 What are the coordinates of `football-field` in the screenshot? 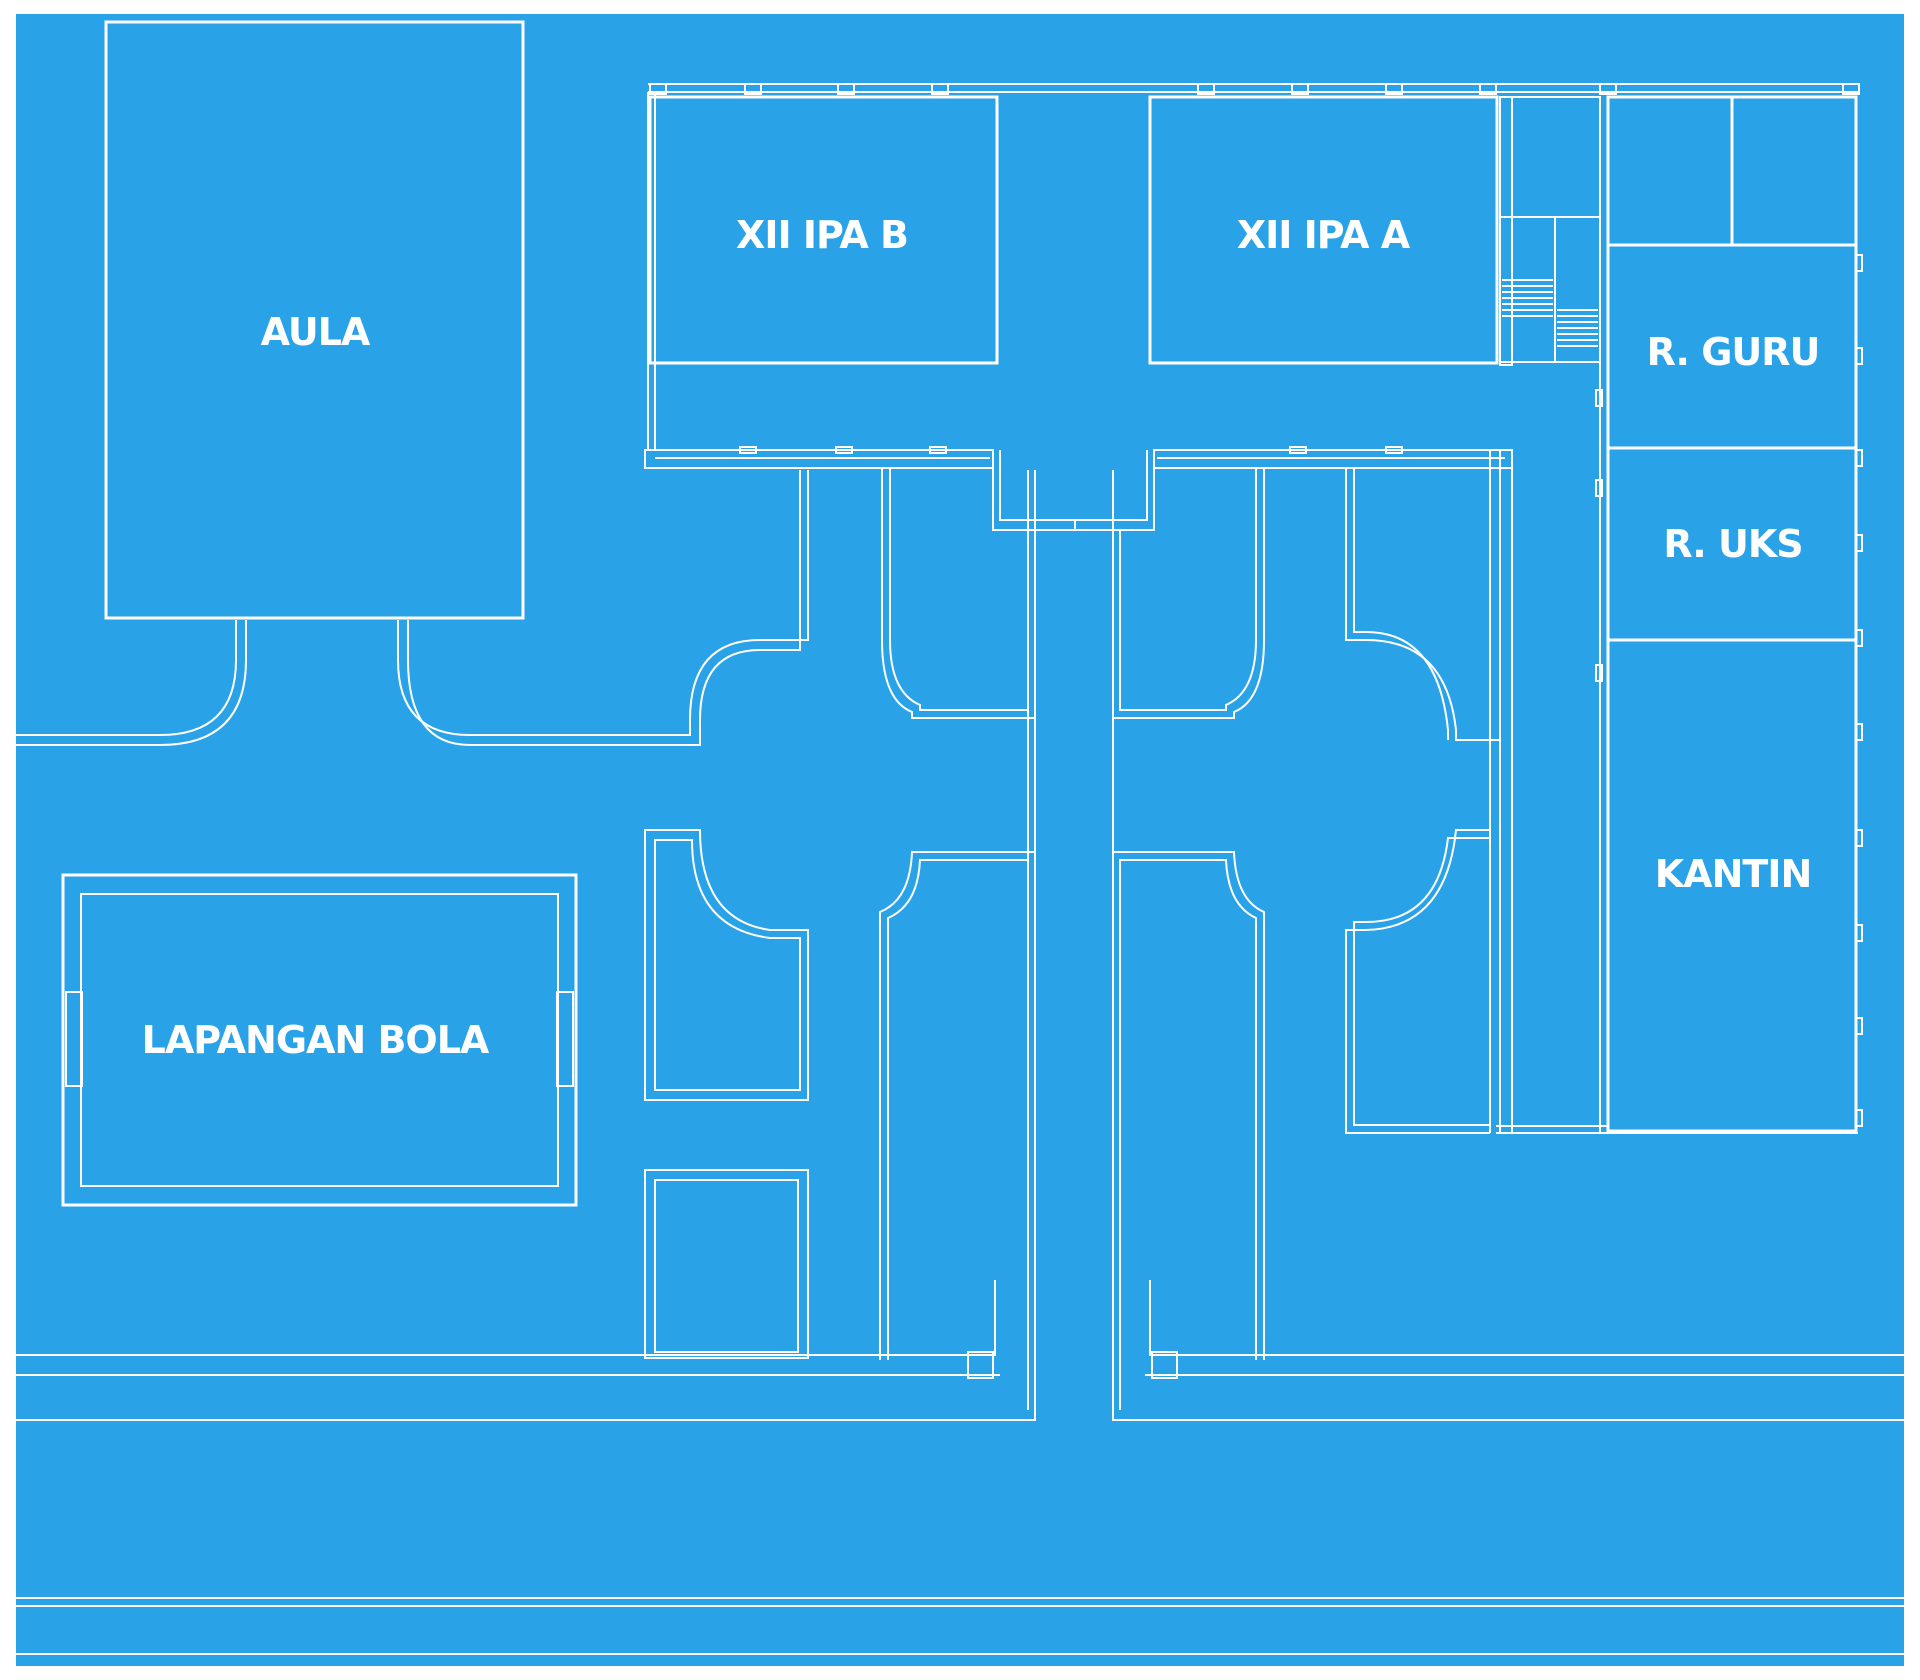 It's located at (319, 1040).